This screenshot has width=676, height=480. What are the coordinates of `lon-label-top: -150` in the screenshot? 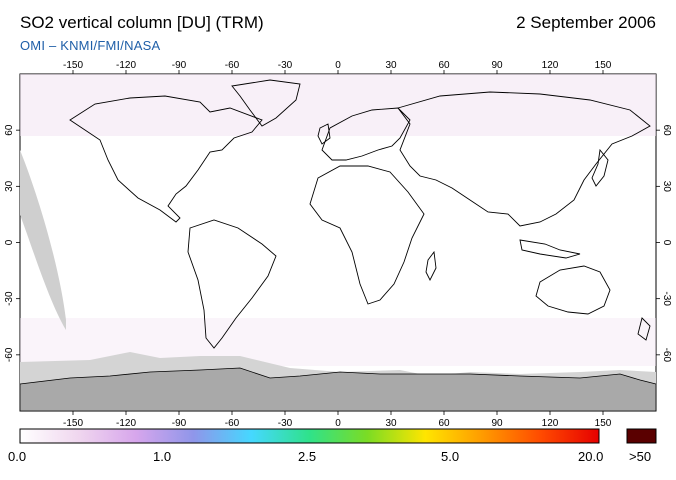 It's located at (73, 65).